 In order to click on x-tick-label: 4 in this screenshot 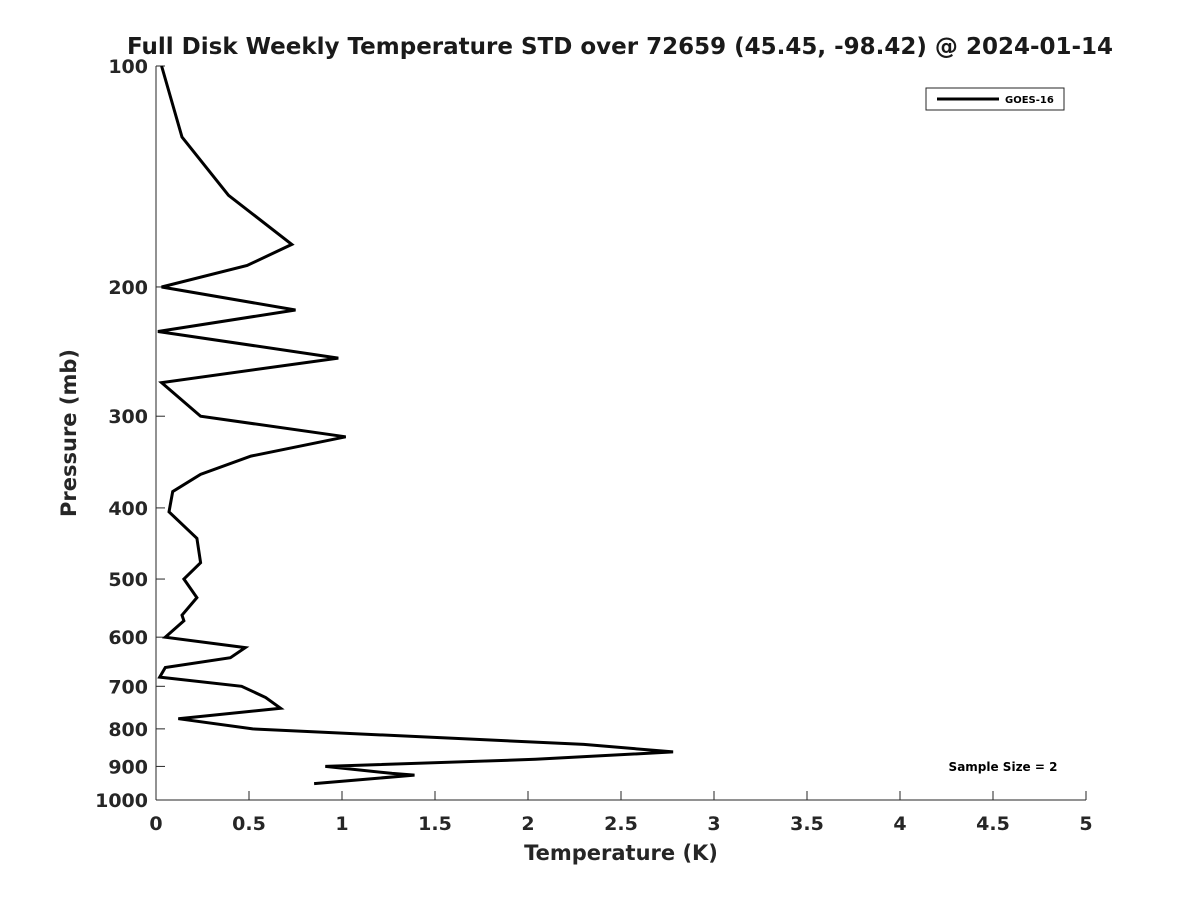, I will do `click(899, 824)`.